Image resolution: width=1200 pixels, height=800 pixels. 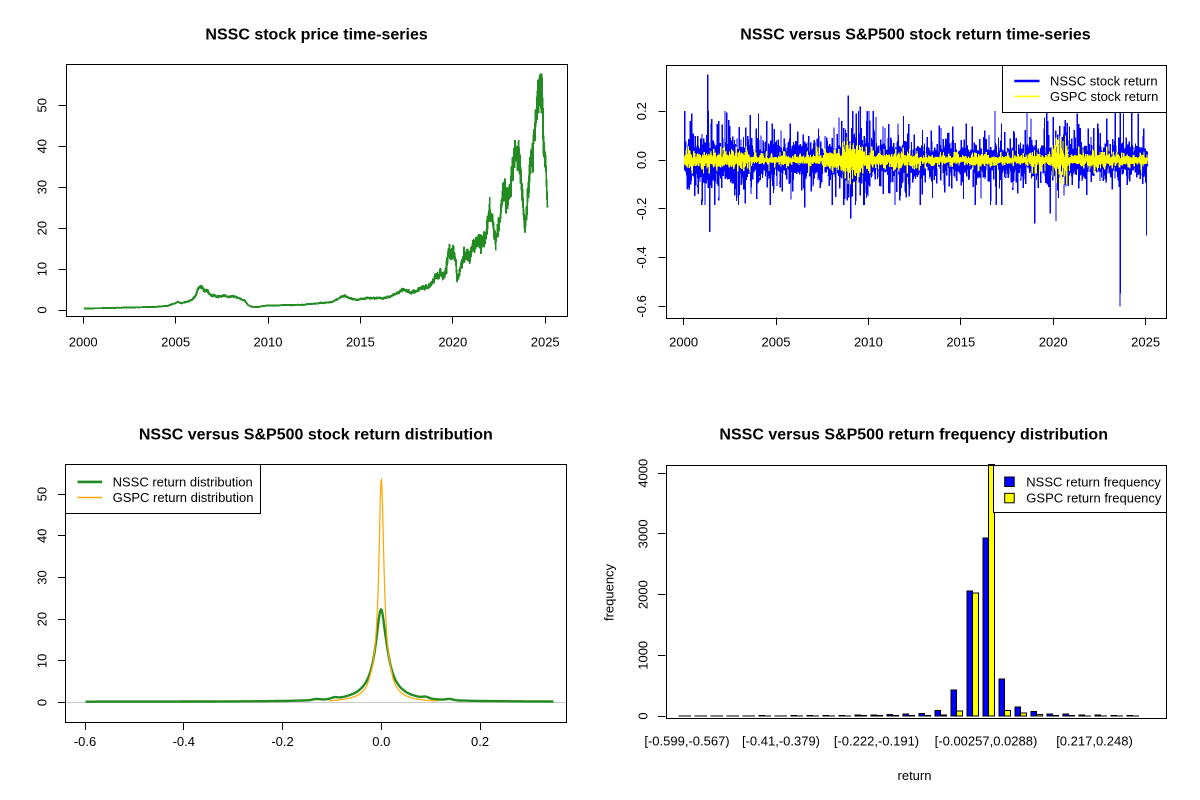 What do you see at coordinates (686, 741) in the screenshot?
I see `svg-text: [-0.599,-0.567)` at bounding box center [686, 741].